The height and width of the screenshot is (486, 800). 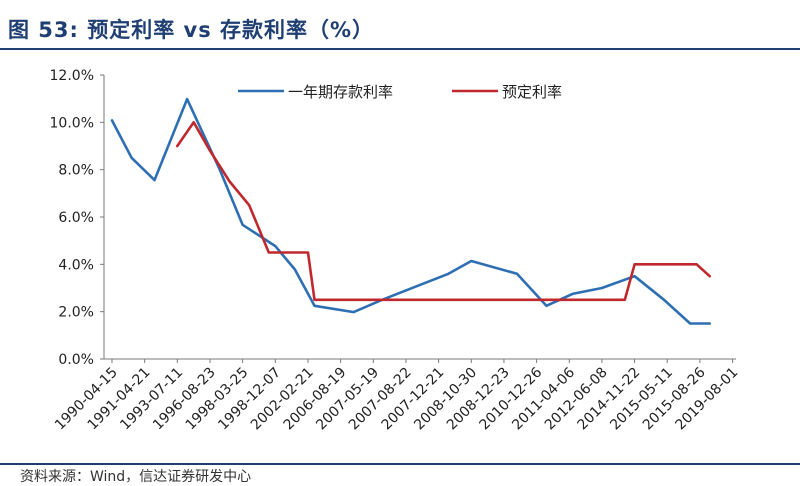 I want to click on y-tick-label: 2.0%, so click(x=76, y=313).